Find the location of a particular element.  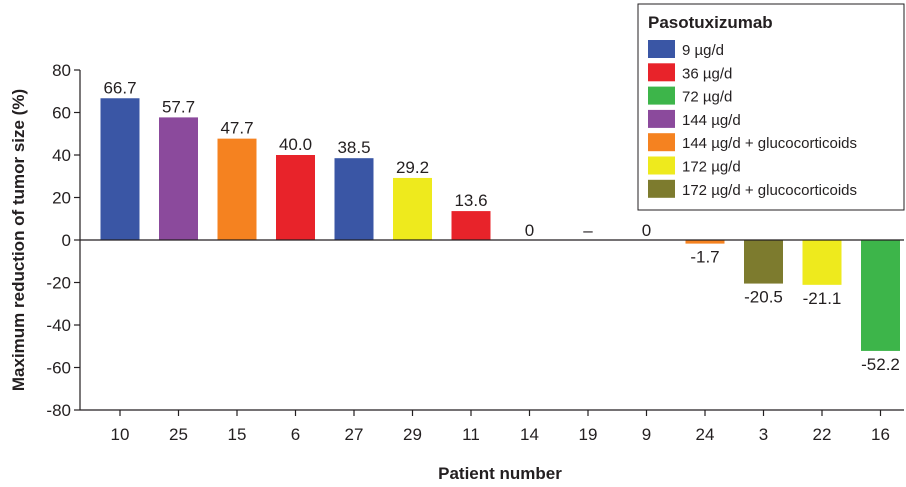

y-tick-label: -40 is located at coordinates (58, 325).